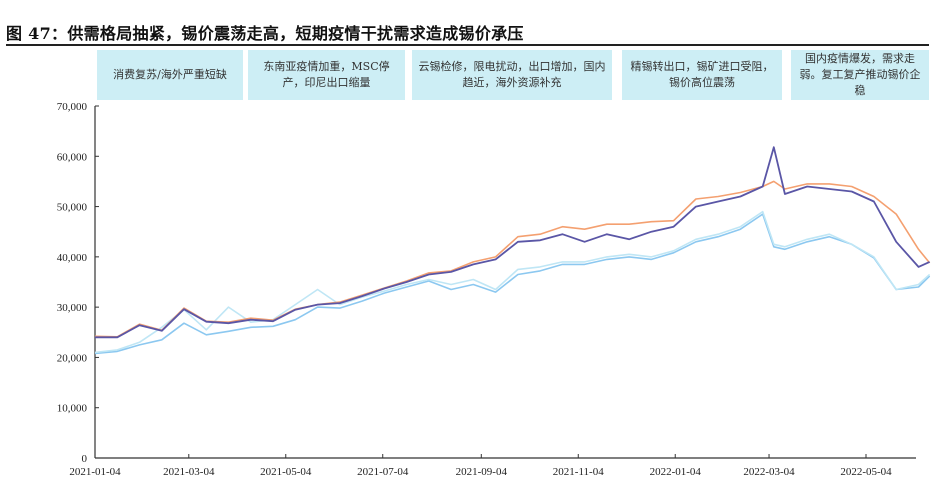 The image size is (931, 481). Describe the element at coordinates (286, 472) in the screenshot. I see `x-tick-label: 2021-05-04` at that location.